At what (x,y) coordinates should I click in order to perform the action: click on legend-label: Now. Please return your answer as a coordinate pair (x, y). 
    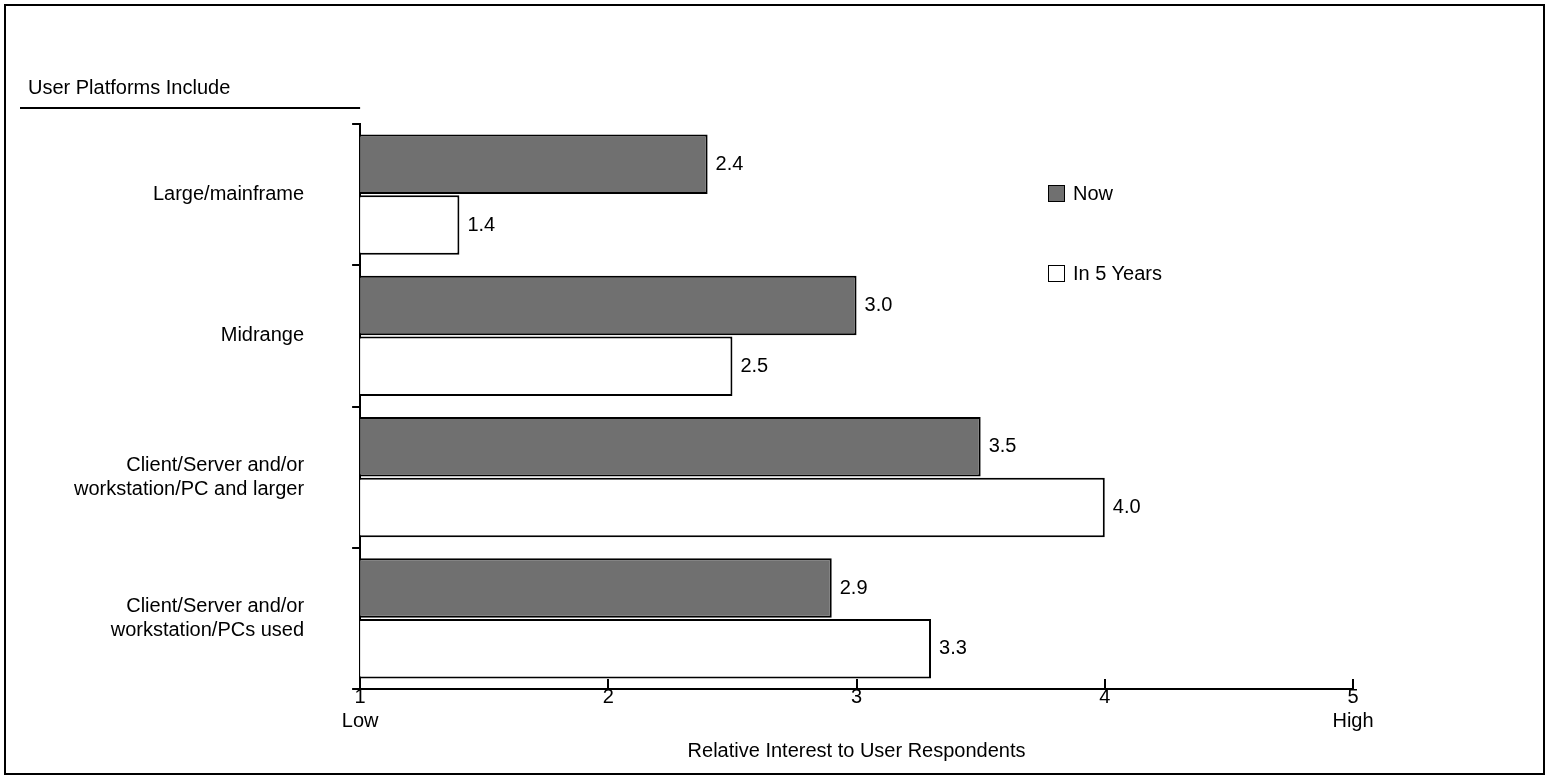
    Looking at the image, I should click on (1093, 193).